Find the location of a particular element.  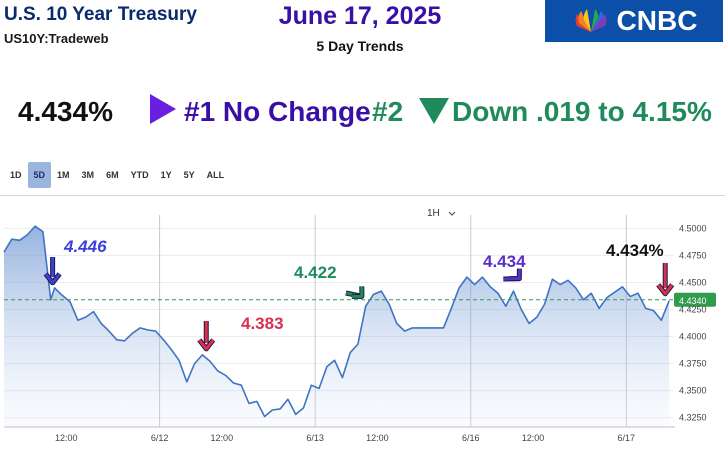

y-tick-label: 4.4250 is located at coordinates (693, 309).